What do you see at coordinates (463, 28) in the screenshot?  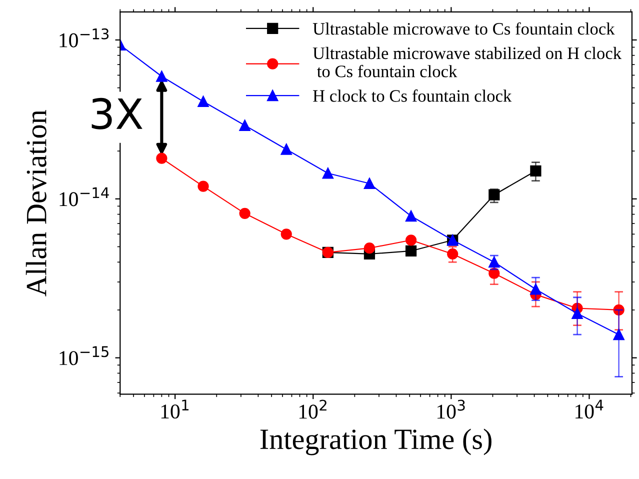 I see `legend-label: Ultrastable microwave to Cs fountain clock` at bounding box center [463, 28].